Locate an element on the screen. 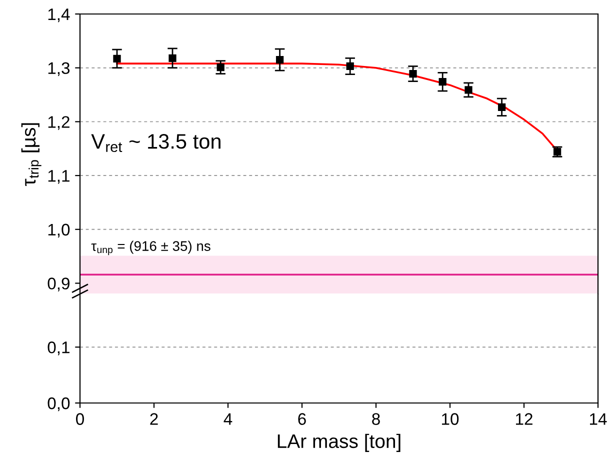 Image resolution: width=614 pixels, height=469 pixels. y-tick-label: 1,3 is located at coordinates (59, 69).